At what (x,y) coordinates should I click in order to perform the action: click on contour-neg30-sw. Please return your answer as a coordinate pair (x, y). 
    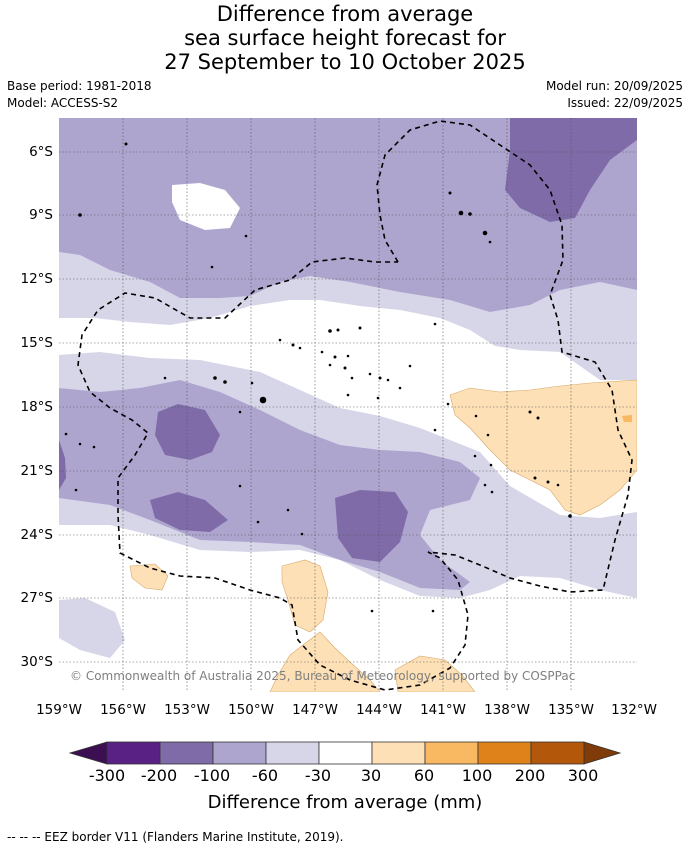
    Looking at the image, I should click on (92, 628).